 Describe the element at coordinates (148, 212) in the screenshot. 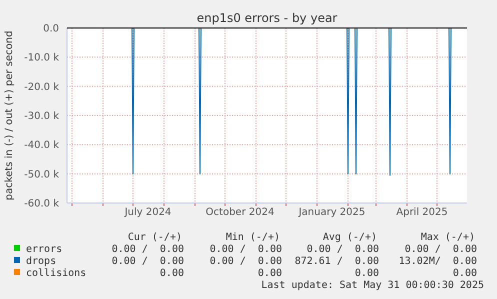

I see `x-tick-label: July 2024` at that location.